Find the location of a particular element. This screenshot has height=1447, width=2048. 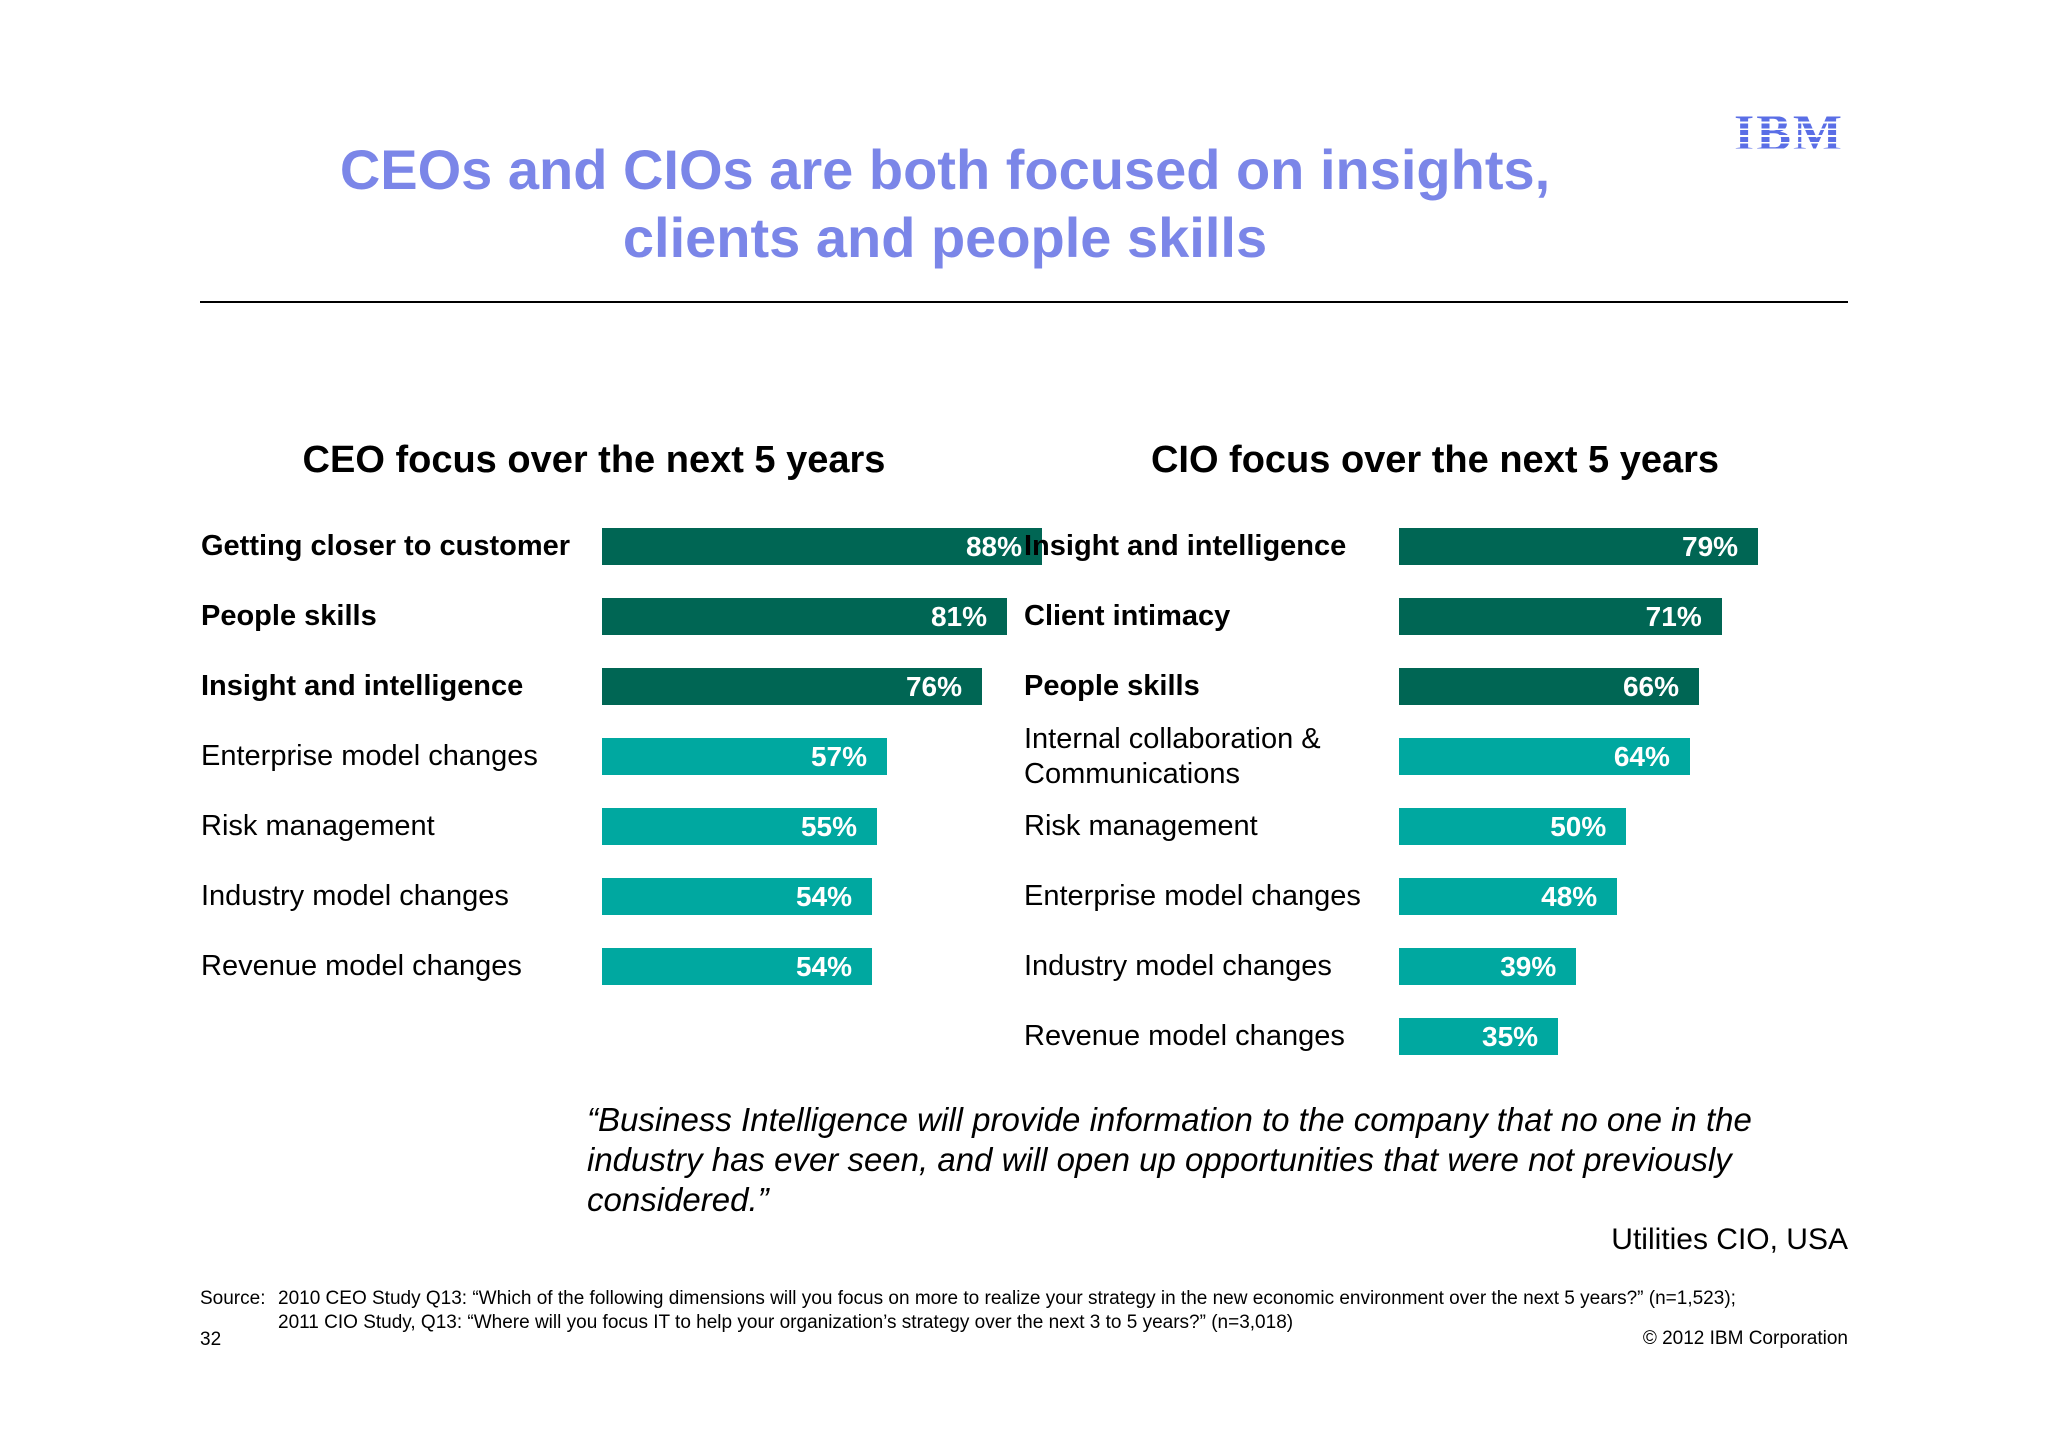

ceo-bar-value-label: 57% is located at coordinates (838, 756).